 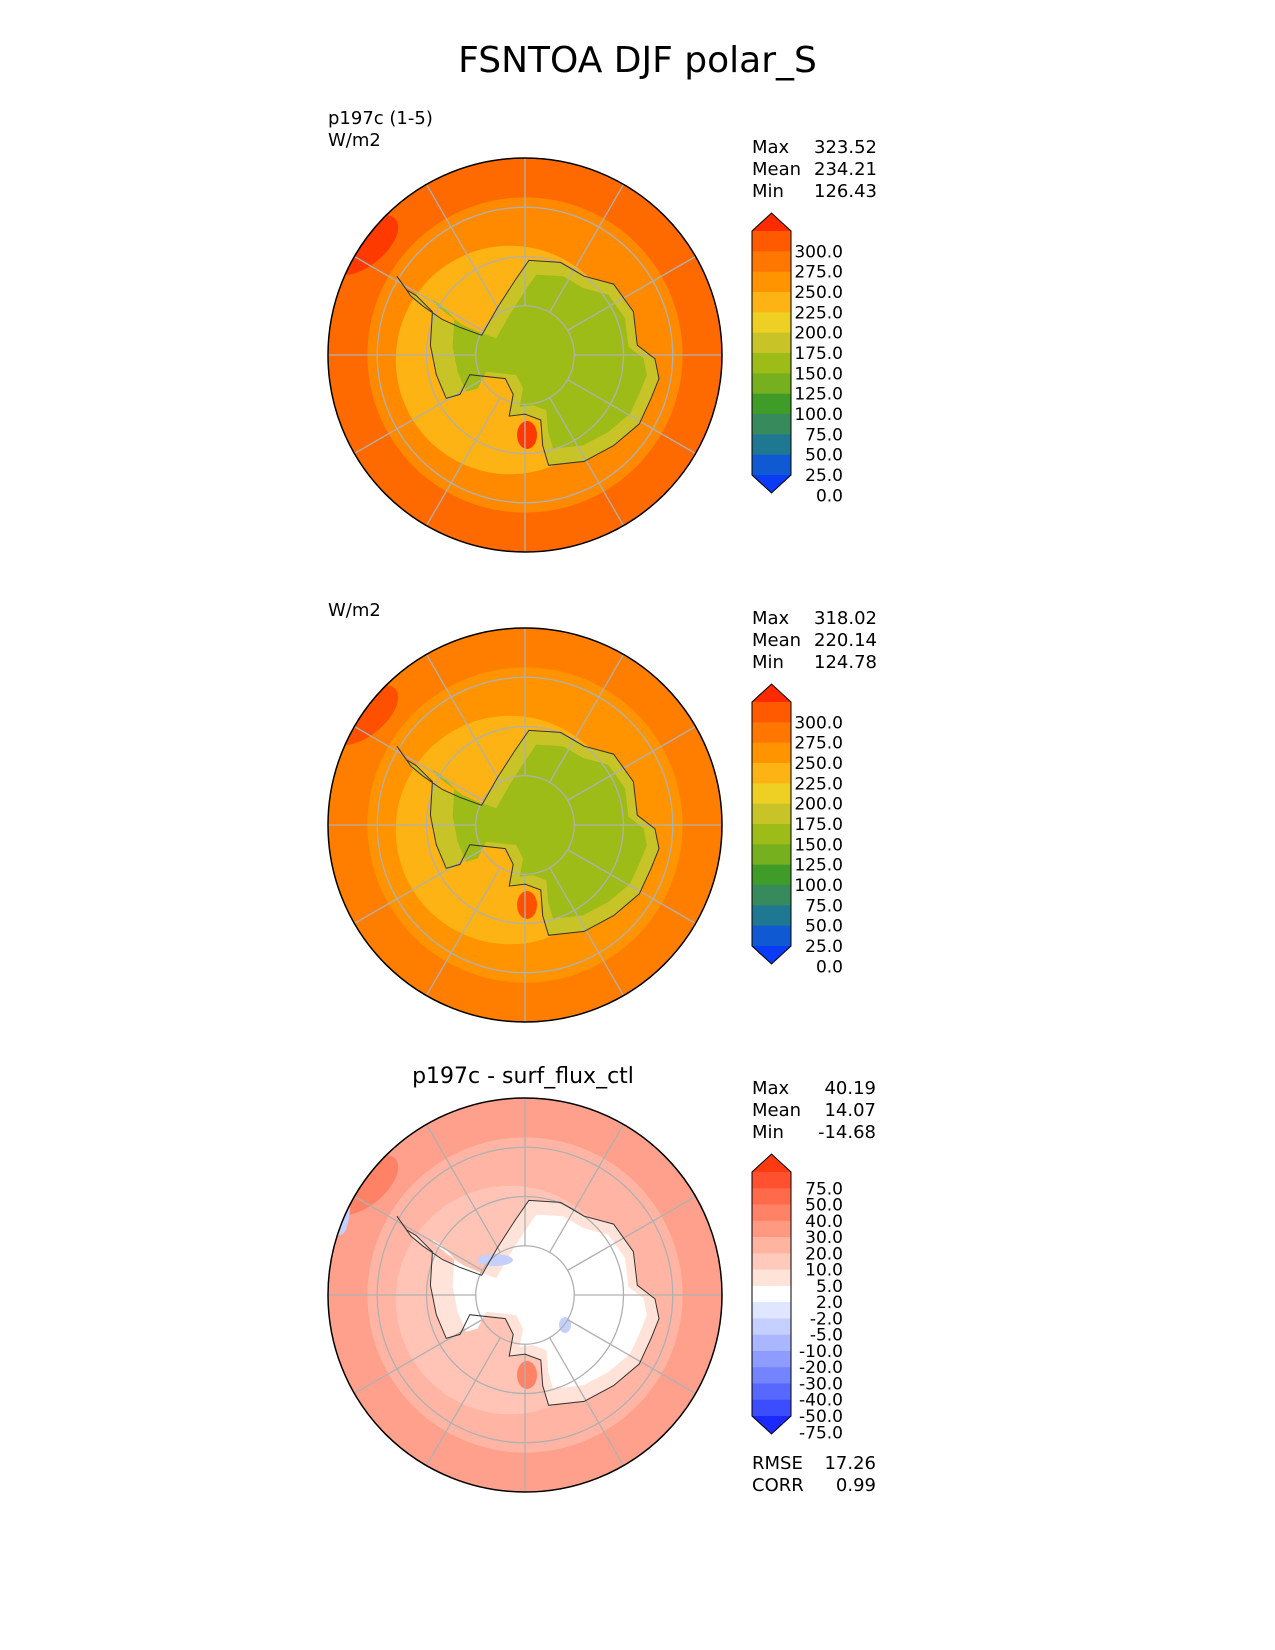 What do you see at coordinates (380, 118) in the screenshot?
I see `panel1-label-line1: p197c (1-5)` at bounding box center [380, 118].